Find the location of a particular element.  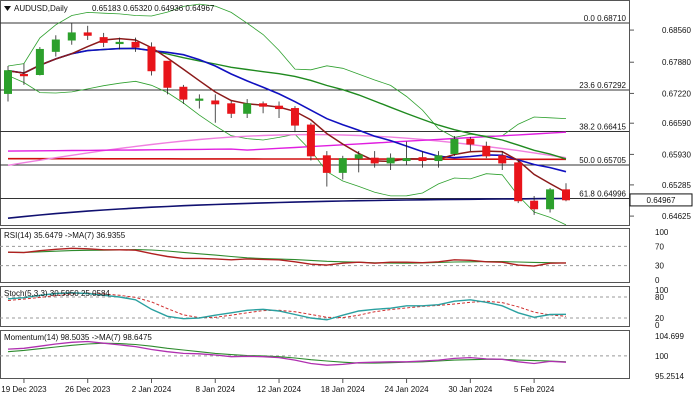

rsi-line is located at coordinates (287, 257).